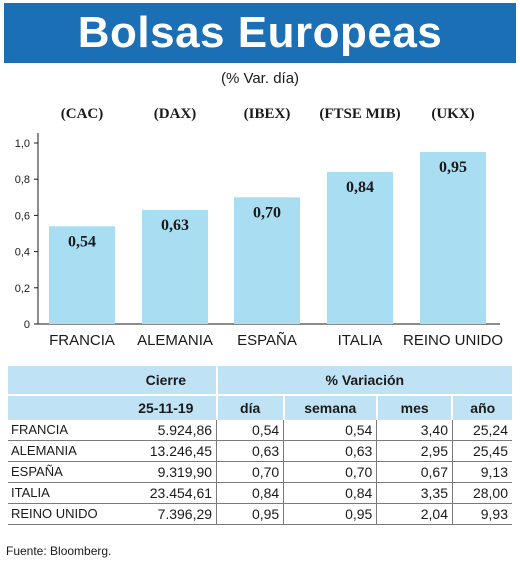 This screenshot has width=520, height=565. I want to click on bar-value-label: 0,95, so click(453, 167).